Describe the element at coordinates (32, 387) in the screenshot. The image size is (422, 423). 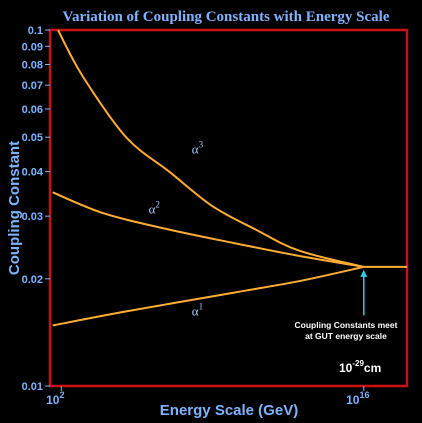
I see `y-tick-label: 0.01` at that location.